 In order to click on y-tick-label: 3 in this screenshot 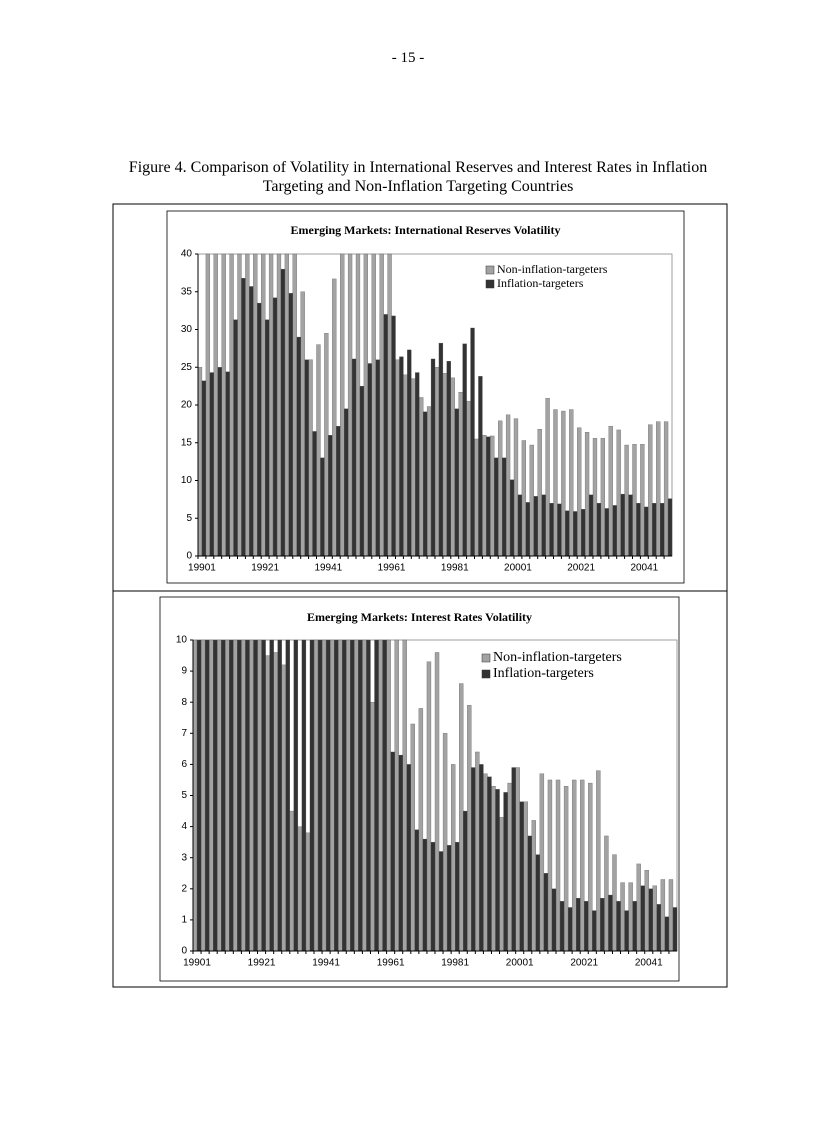, I will do `click(184, 857)`.